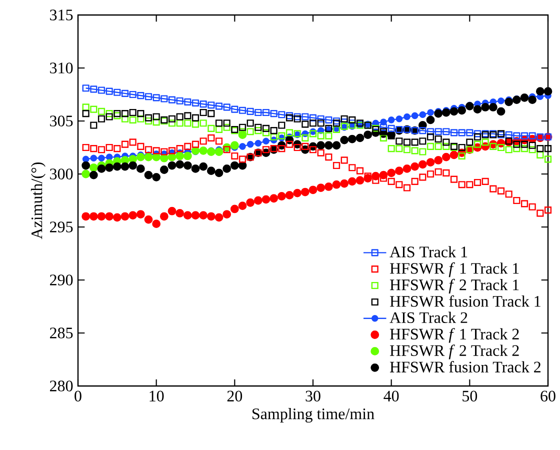  What do you see at coordinates (38, 201) in the screenshot?
I see `y-axis-title: Azimuth/(°)` at bounding box center [38, 201].